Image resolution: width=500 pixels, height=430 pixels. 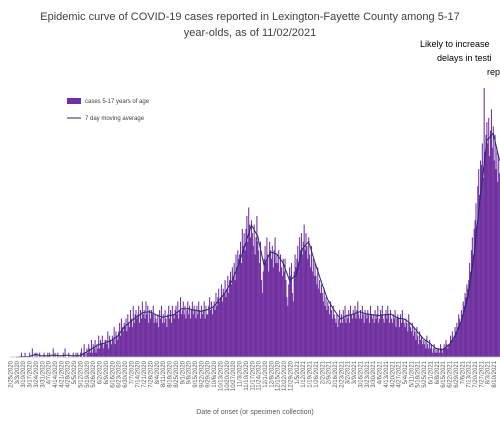 I want to click on x-tick-label: 7/13/2021, so click(x=470, y=373).